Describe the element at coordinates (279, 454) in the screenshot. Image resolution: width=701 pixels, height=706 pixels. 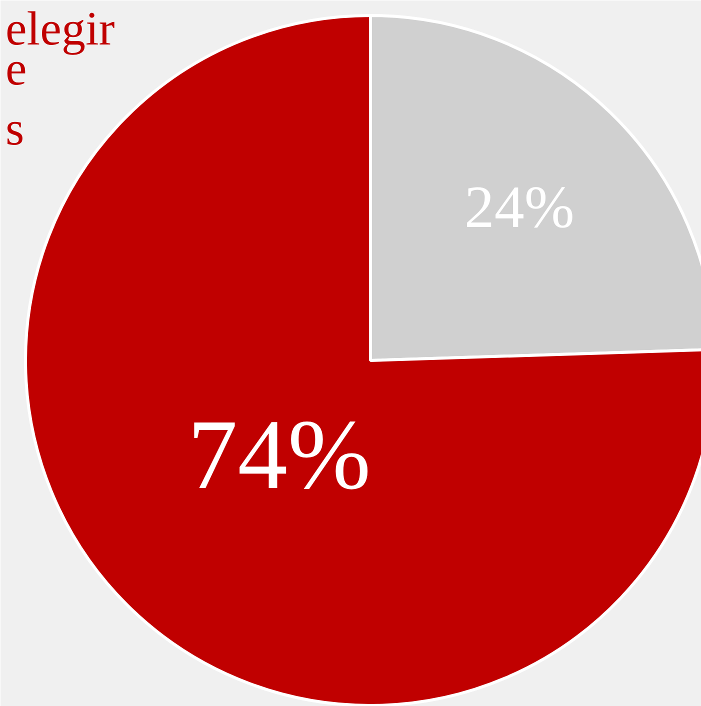
I see `data-label: 74%` at that location.